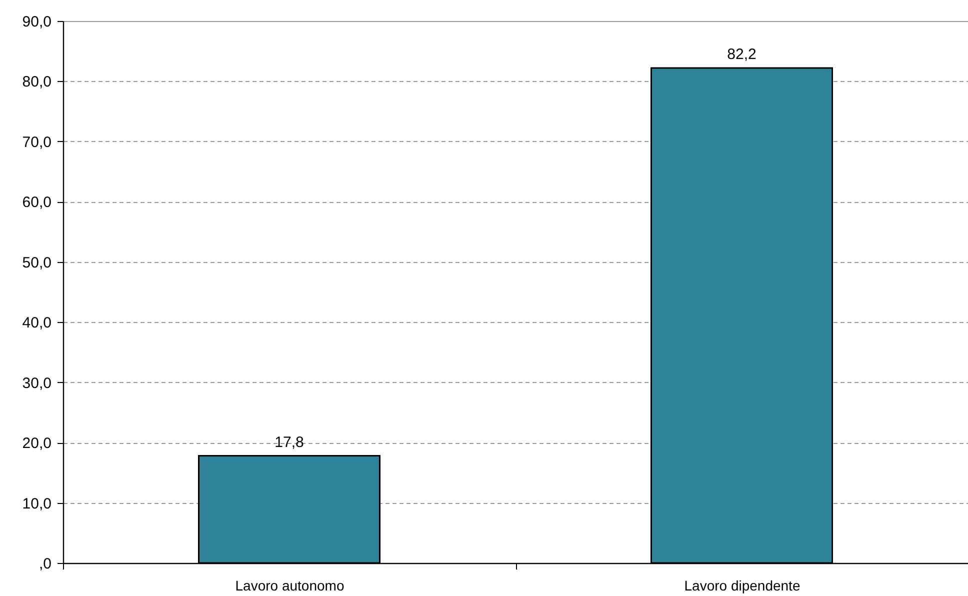  Describe the element at coordinates (37, 263) in the screenshot. I see `y-tick-label: 50,0` at that location.